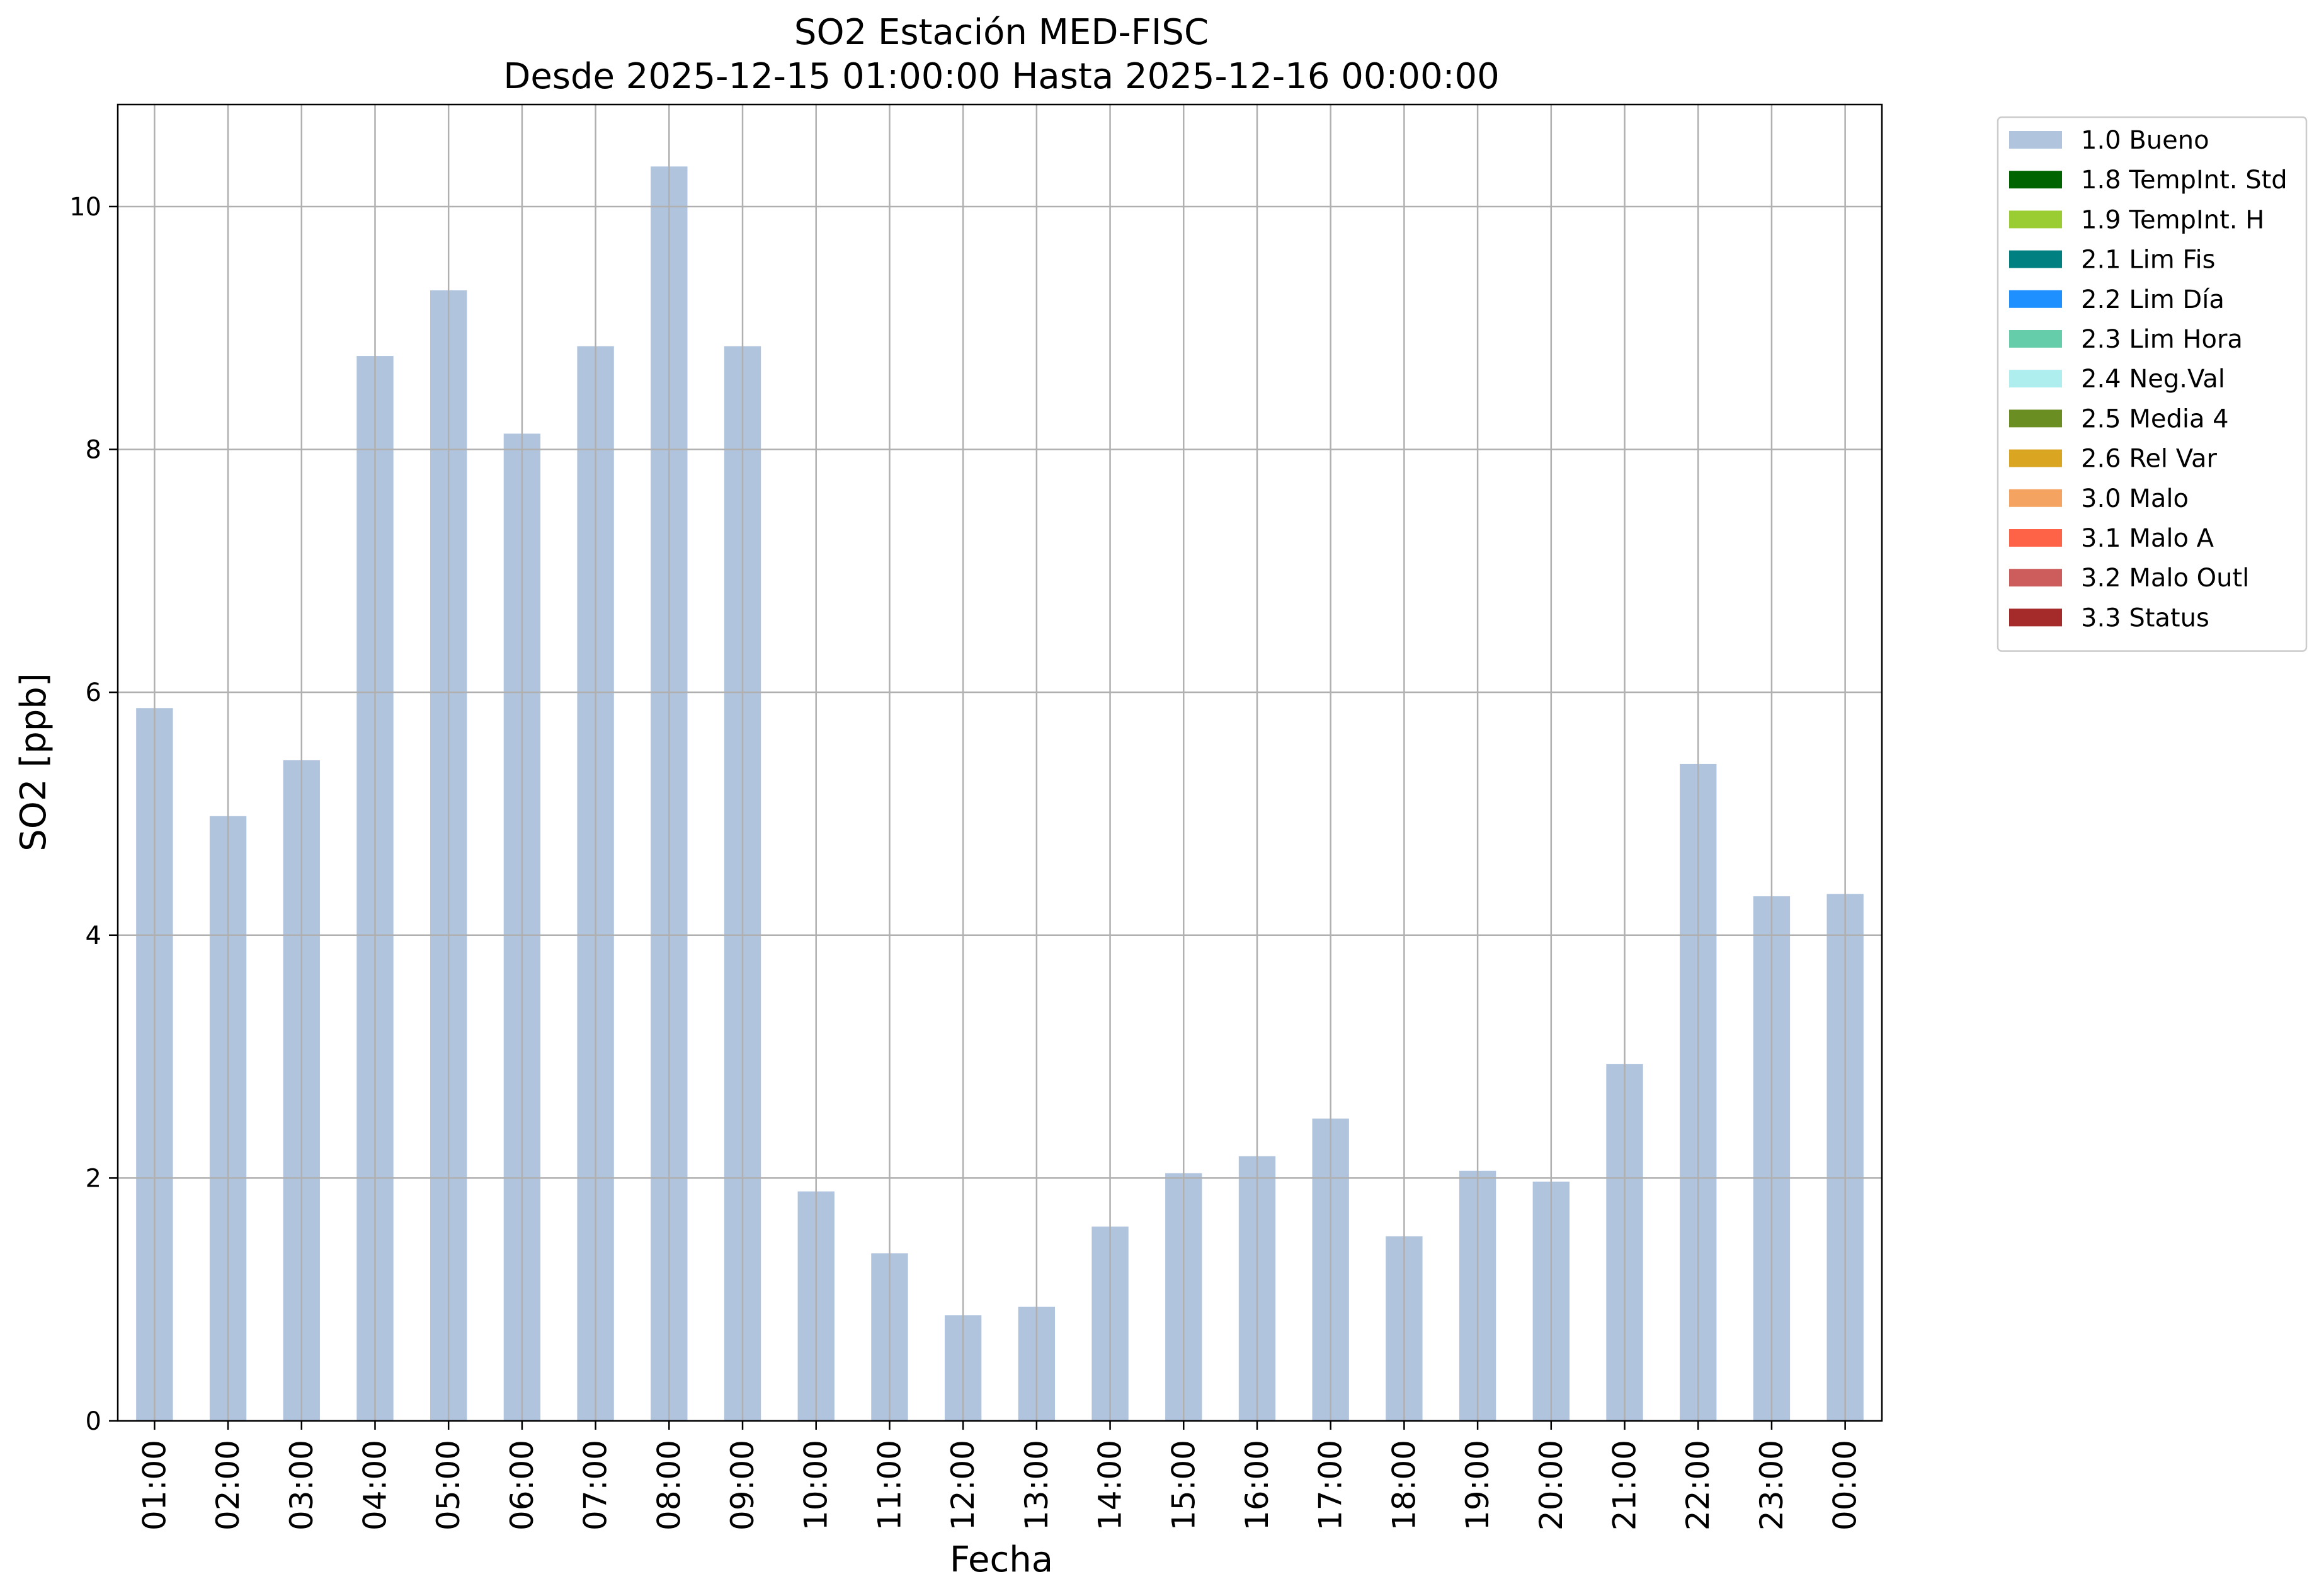  What do you see at coordinates (816, 1485) in the screenshot?
I see `x-tick-label: 10:00` at bounding box center [816, 1485].